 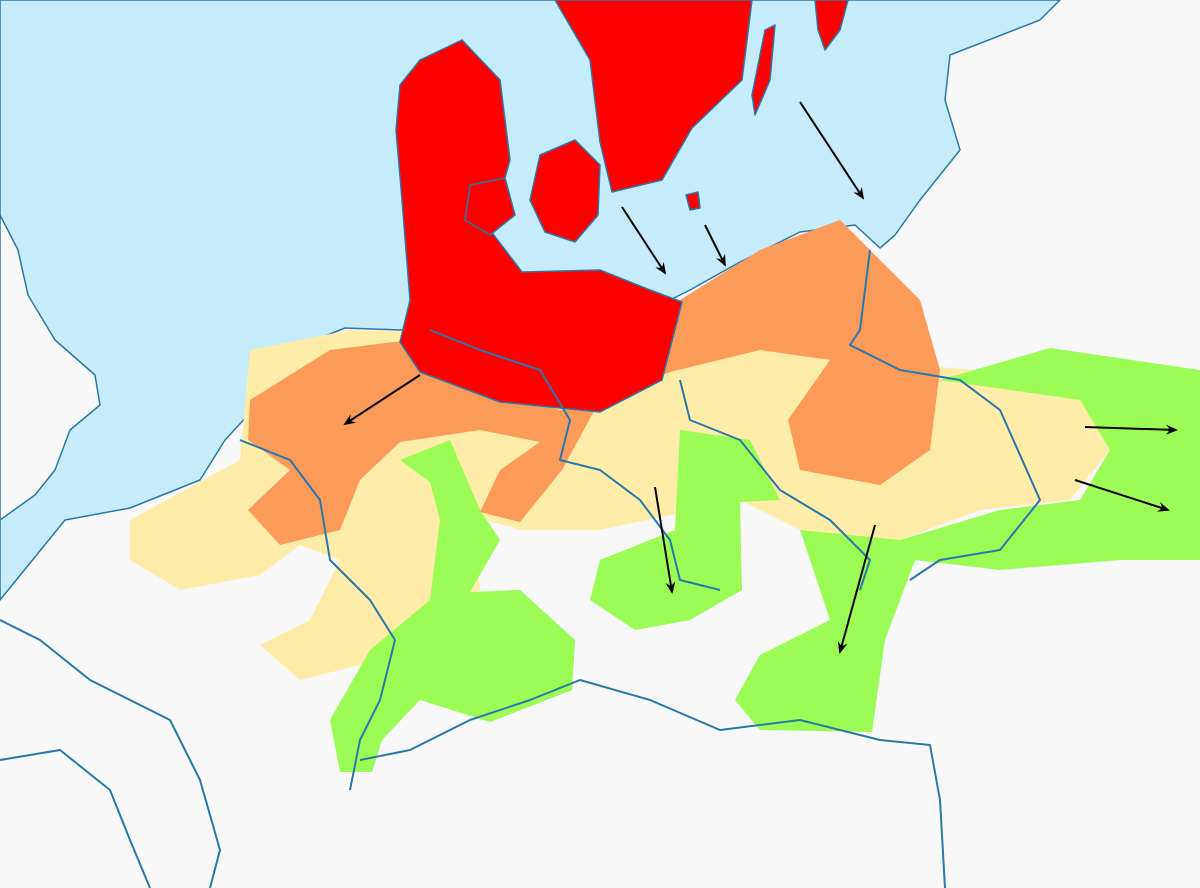 What do you see at coordinates (653, 96) in the screenshot?
I see `red-zone-sweden` at bounding box center [653, 96].